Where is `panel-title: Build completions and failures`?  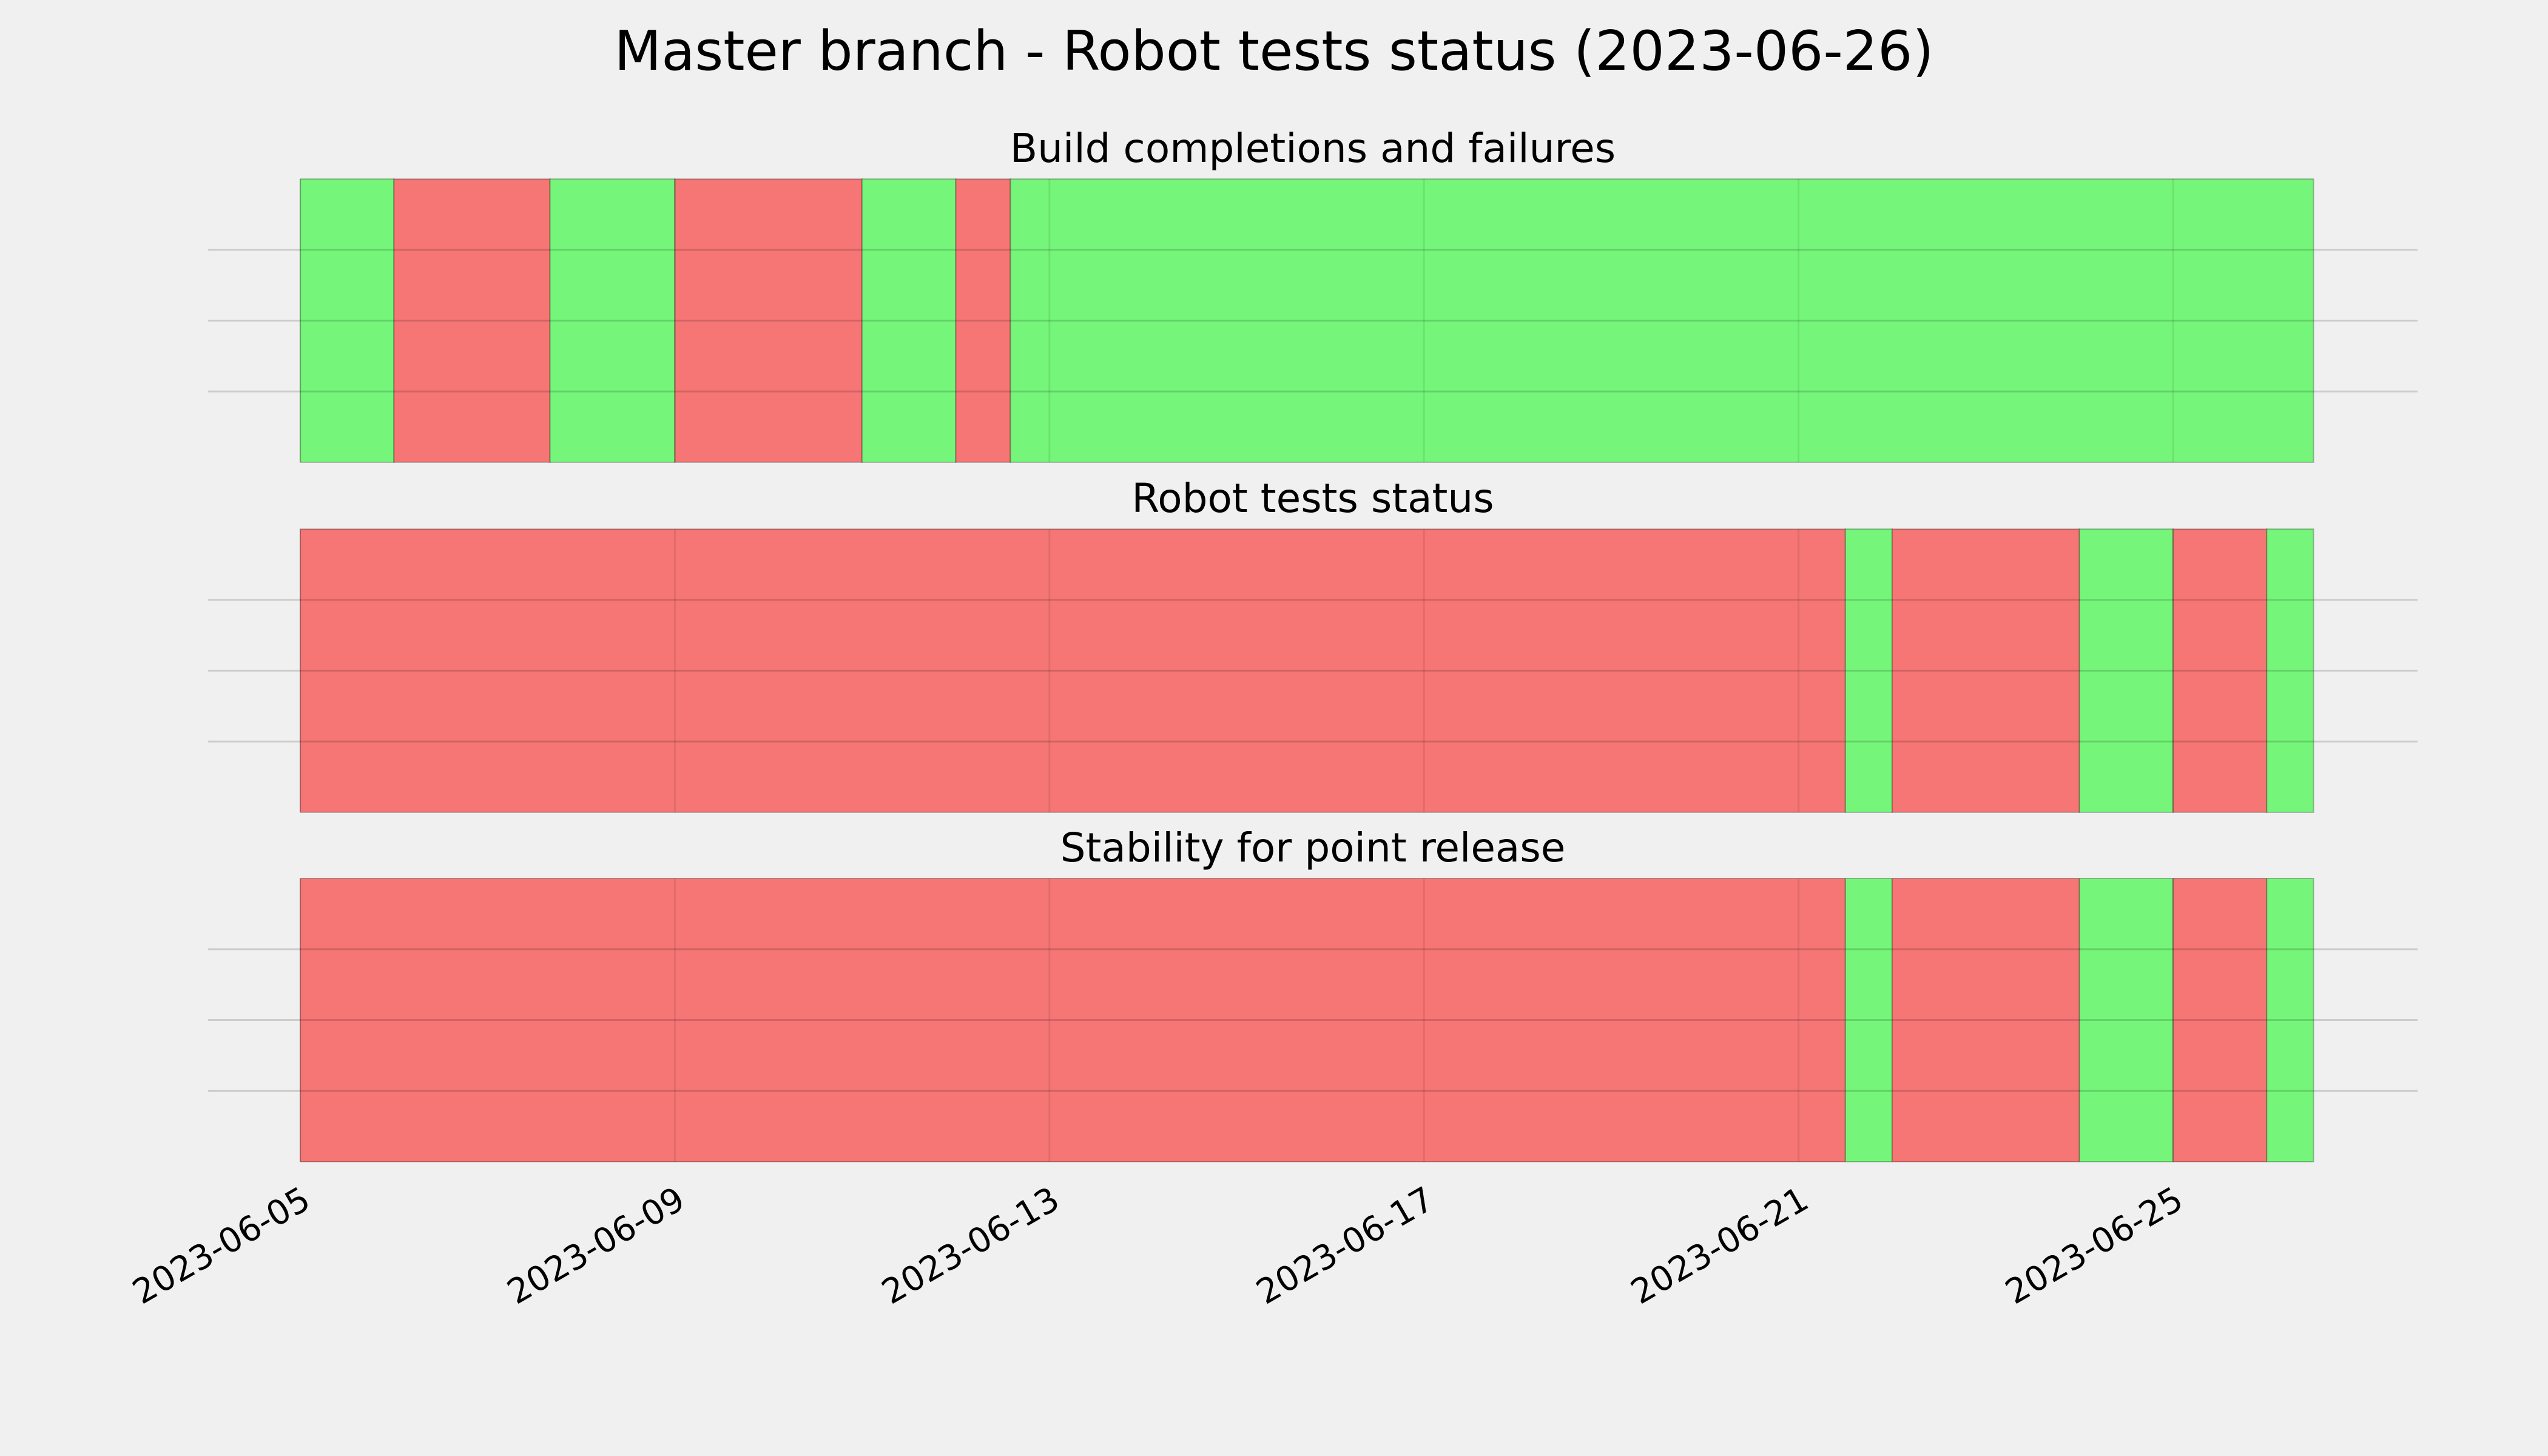 panel-title: Build completions and failures is located at coordinates (1313, 148).